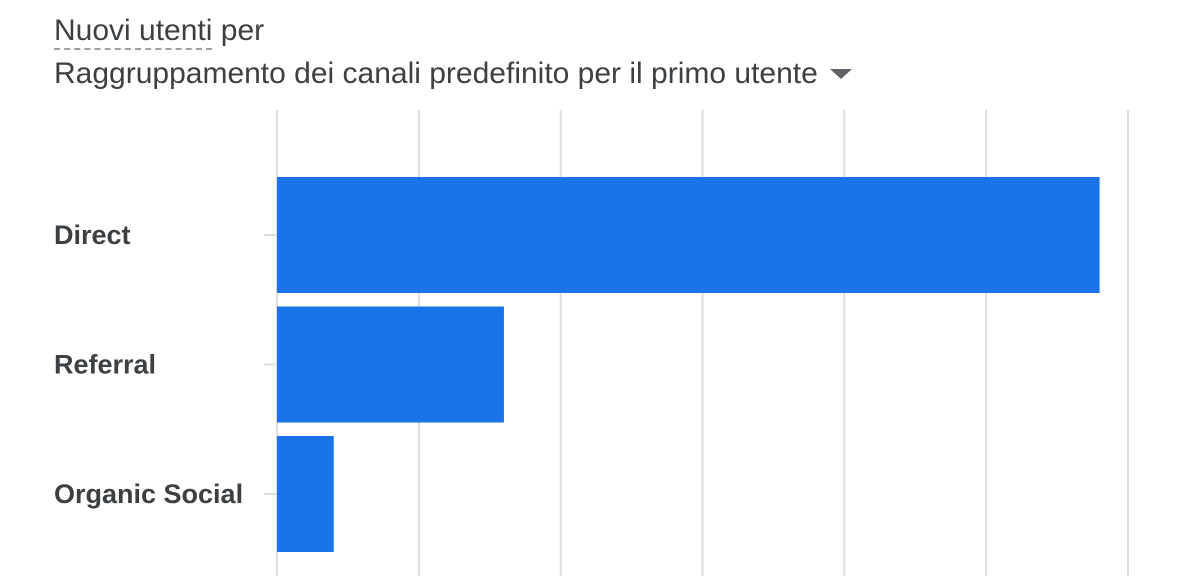 This screenshot has width=1194, height=576. What do you see at coordinates (92, 235) in the screenshot?
I see `category-label: Direct` at bounding box center [92, 235].